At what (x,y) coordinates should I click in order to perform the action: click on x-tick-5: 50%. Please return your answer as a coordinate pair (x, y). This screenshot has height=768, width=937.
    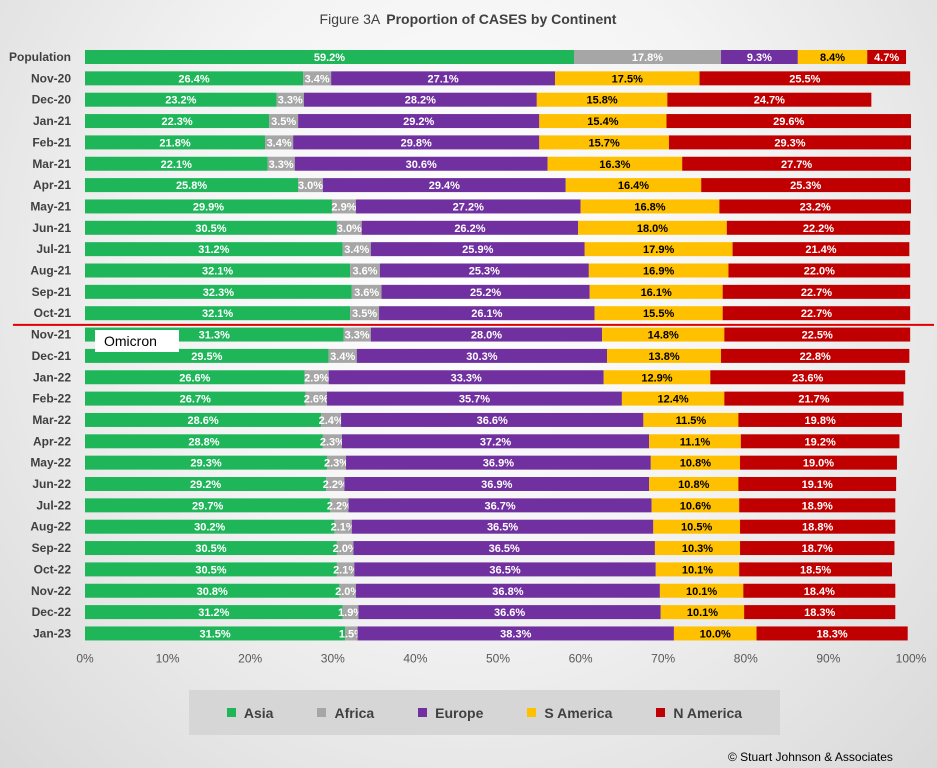
    Looking at the image, I should click on (498, 658).